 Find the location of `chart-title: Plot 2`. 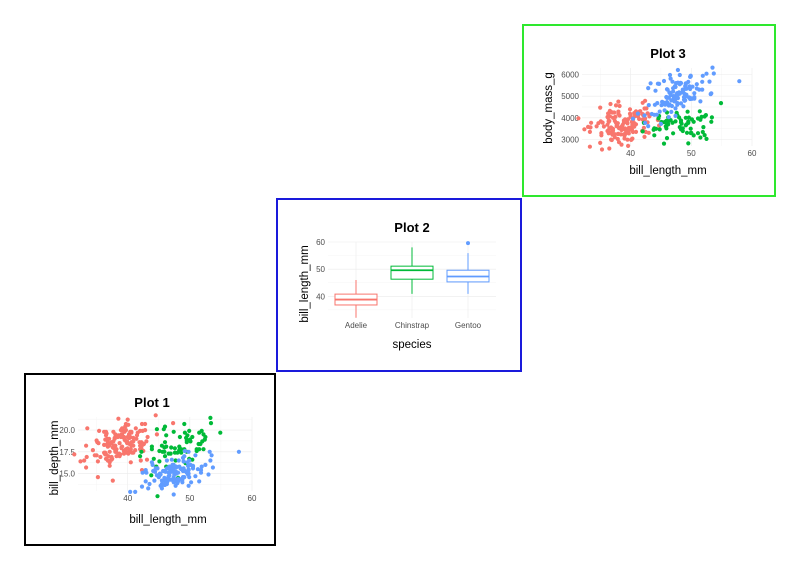

chart-title: Plot 2 is located at coordinates (411, 227).